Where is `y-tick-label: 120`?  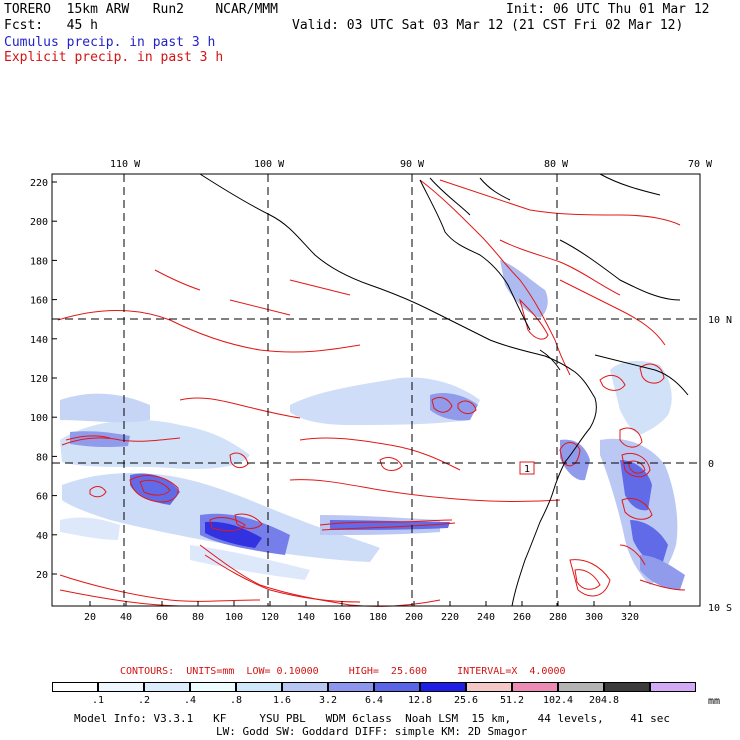
y-tick-label: 120 is located at coordinates (39, 379).